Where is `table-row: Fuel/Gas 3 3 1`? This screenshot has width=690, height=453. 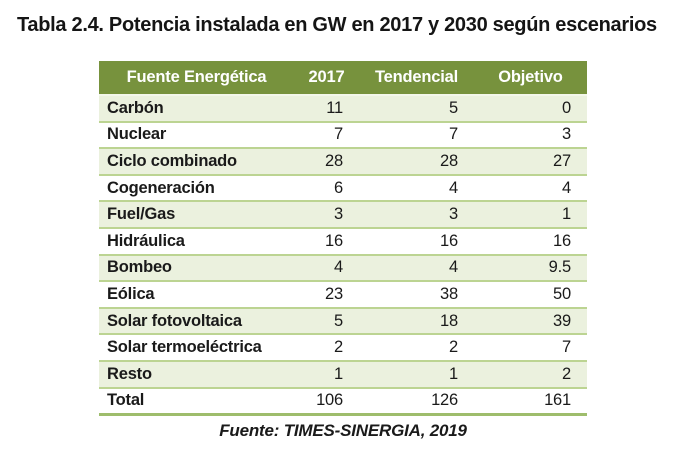 table-row: Fuel/Gas 3 3 1 is located at coordinates (343, 215).